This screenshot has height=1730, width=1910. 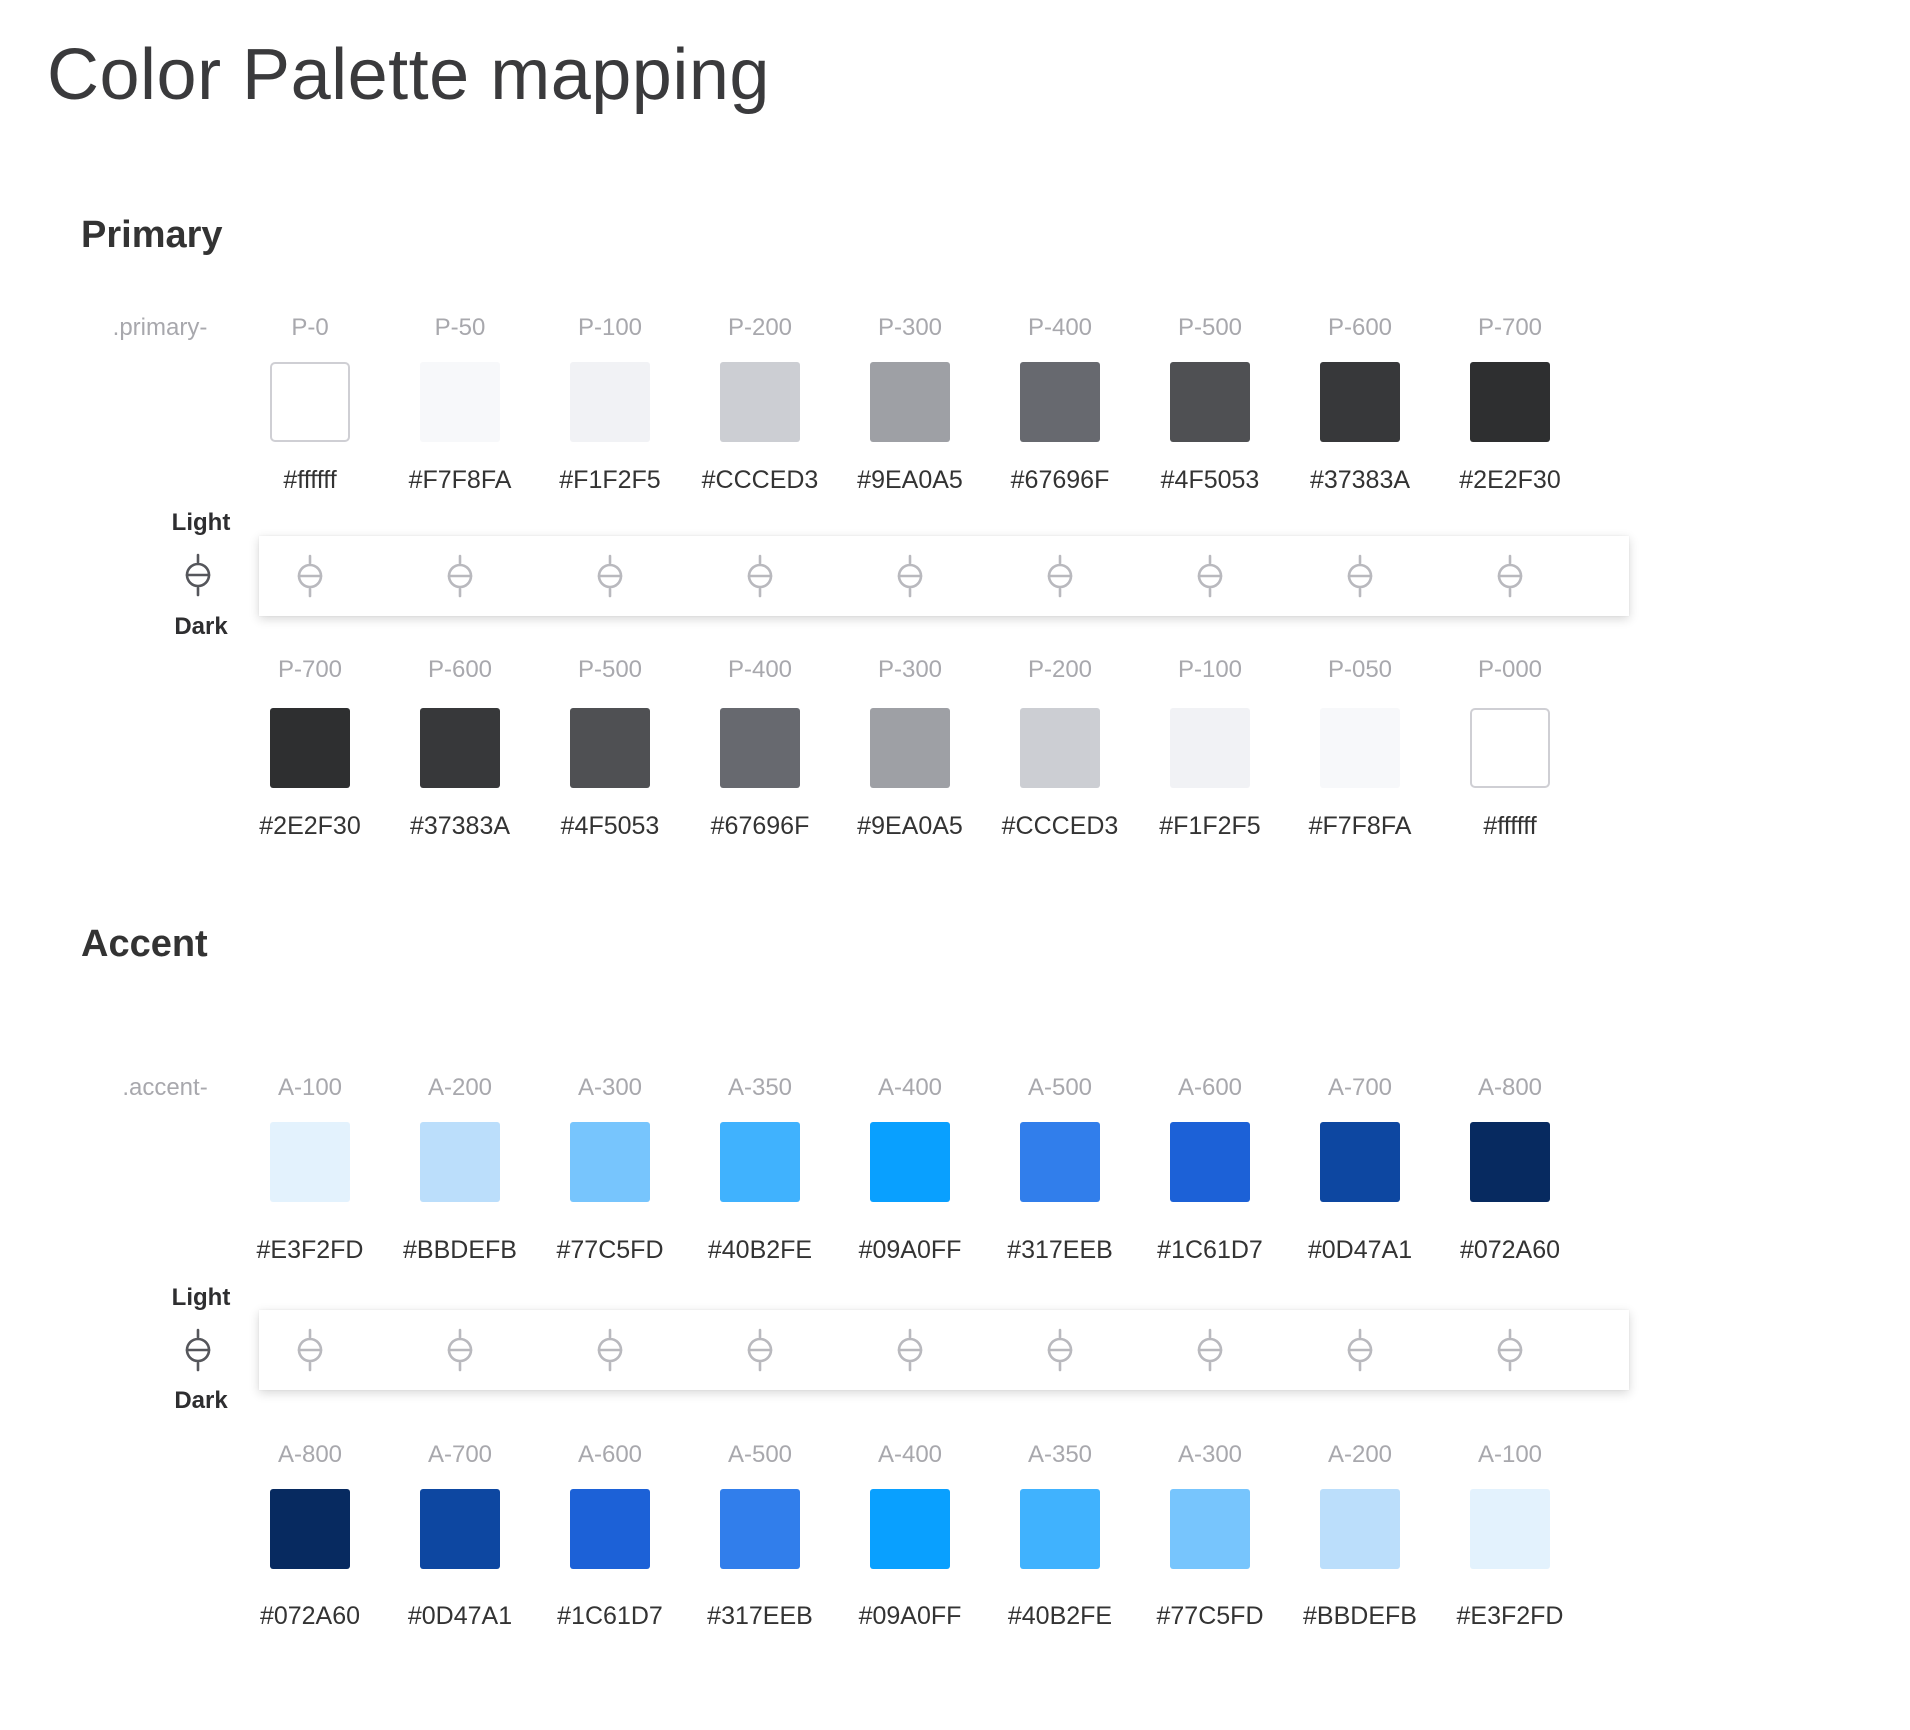 I want to click on swatch-label: P-300, so click(x=910, y=327).